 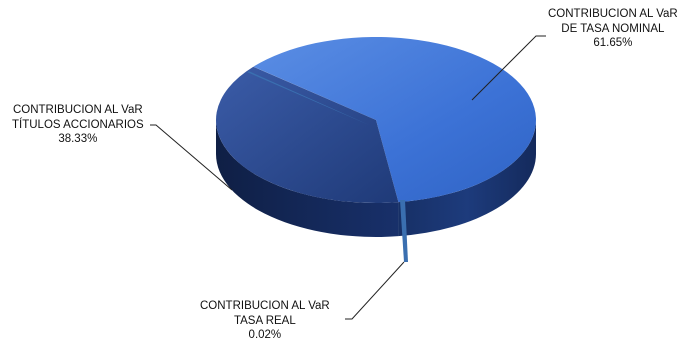 What do you see at coordinates (508, 68) in the screenshot?
I see `leader-tasa-nominal` at bounding box center [508, 68].